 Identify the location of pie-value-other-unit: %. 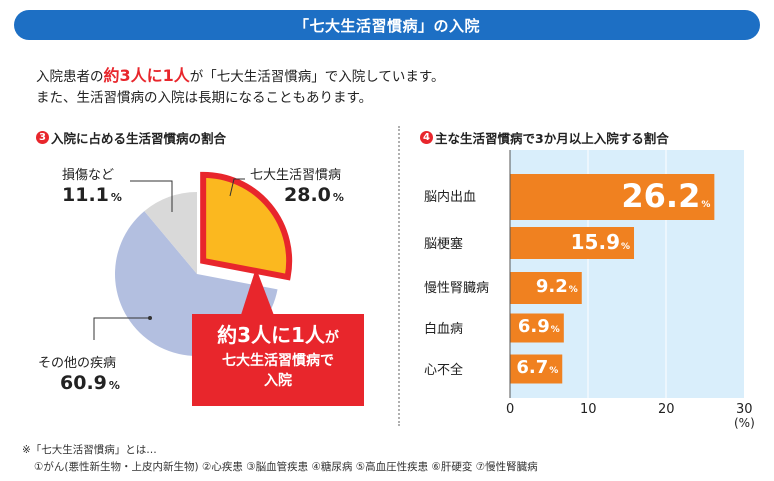
(114, 385).